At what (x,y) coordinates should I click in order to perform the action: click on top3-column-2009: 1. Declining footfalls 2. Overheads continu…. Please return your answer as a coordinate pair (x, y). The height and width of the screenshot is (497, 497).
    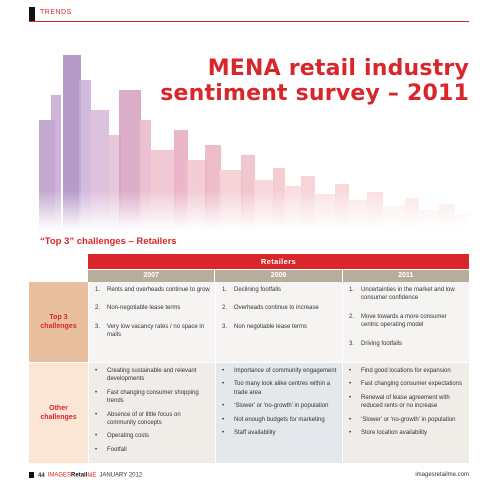
    Looking at the image, I should click on (279, 322).